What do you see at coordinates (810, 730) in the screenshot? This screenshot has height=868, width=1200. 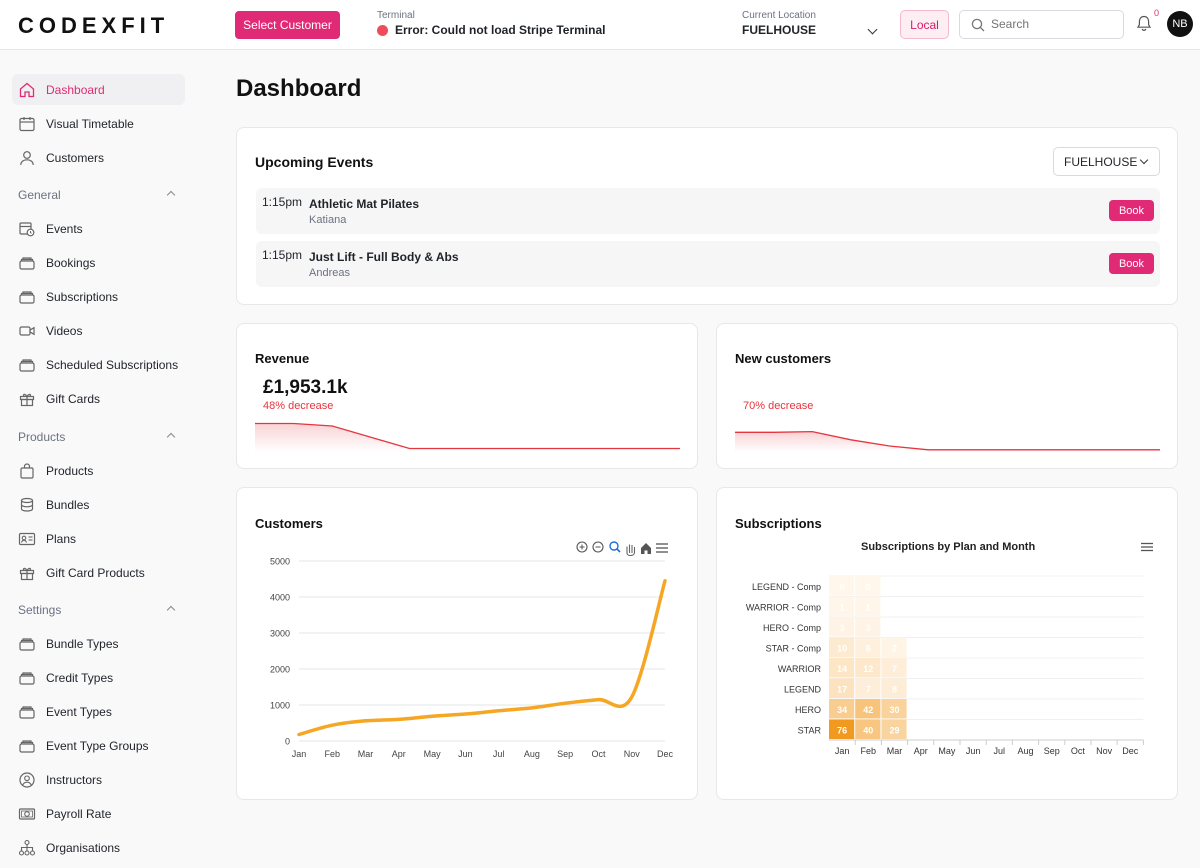 I see `row-label: STAR` at bounding box center [810, 730].